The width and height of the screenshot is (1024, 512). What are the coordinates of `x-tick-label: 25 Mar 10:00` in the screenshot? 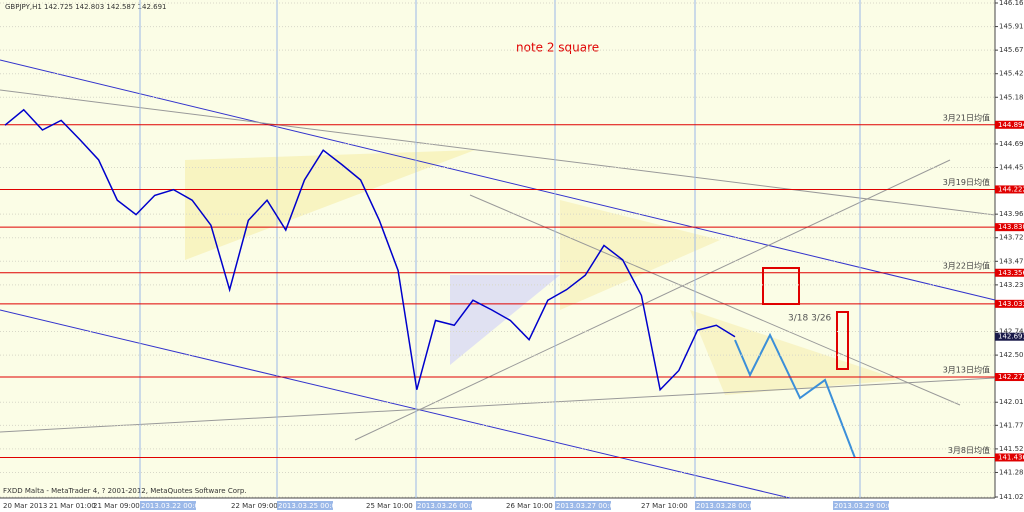 It's located at (389, 506).